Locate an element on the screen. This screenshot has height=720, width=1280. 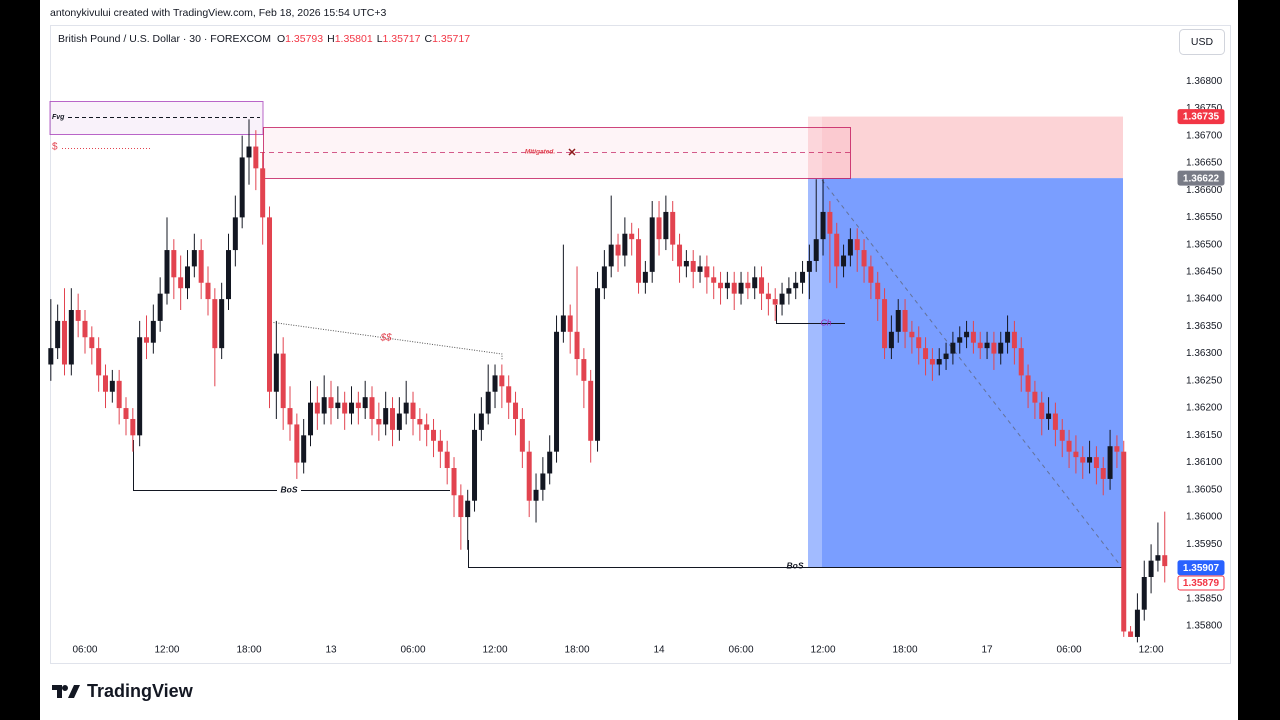
currency-button is located at coordinates (1202, 42).